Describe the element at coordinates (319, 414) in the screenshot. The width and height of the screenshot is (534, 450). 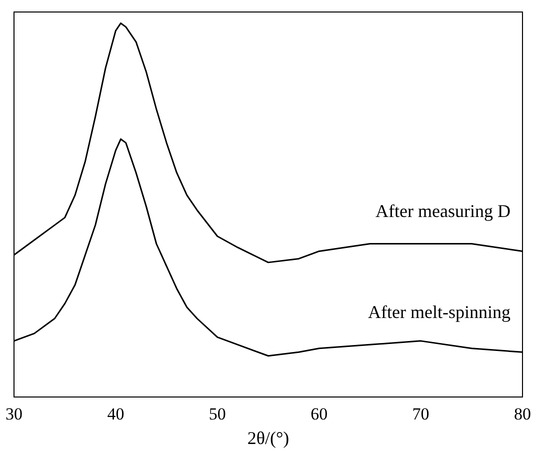
I see `x-tick-label: 60` at that location.